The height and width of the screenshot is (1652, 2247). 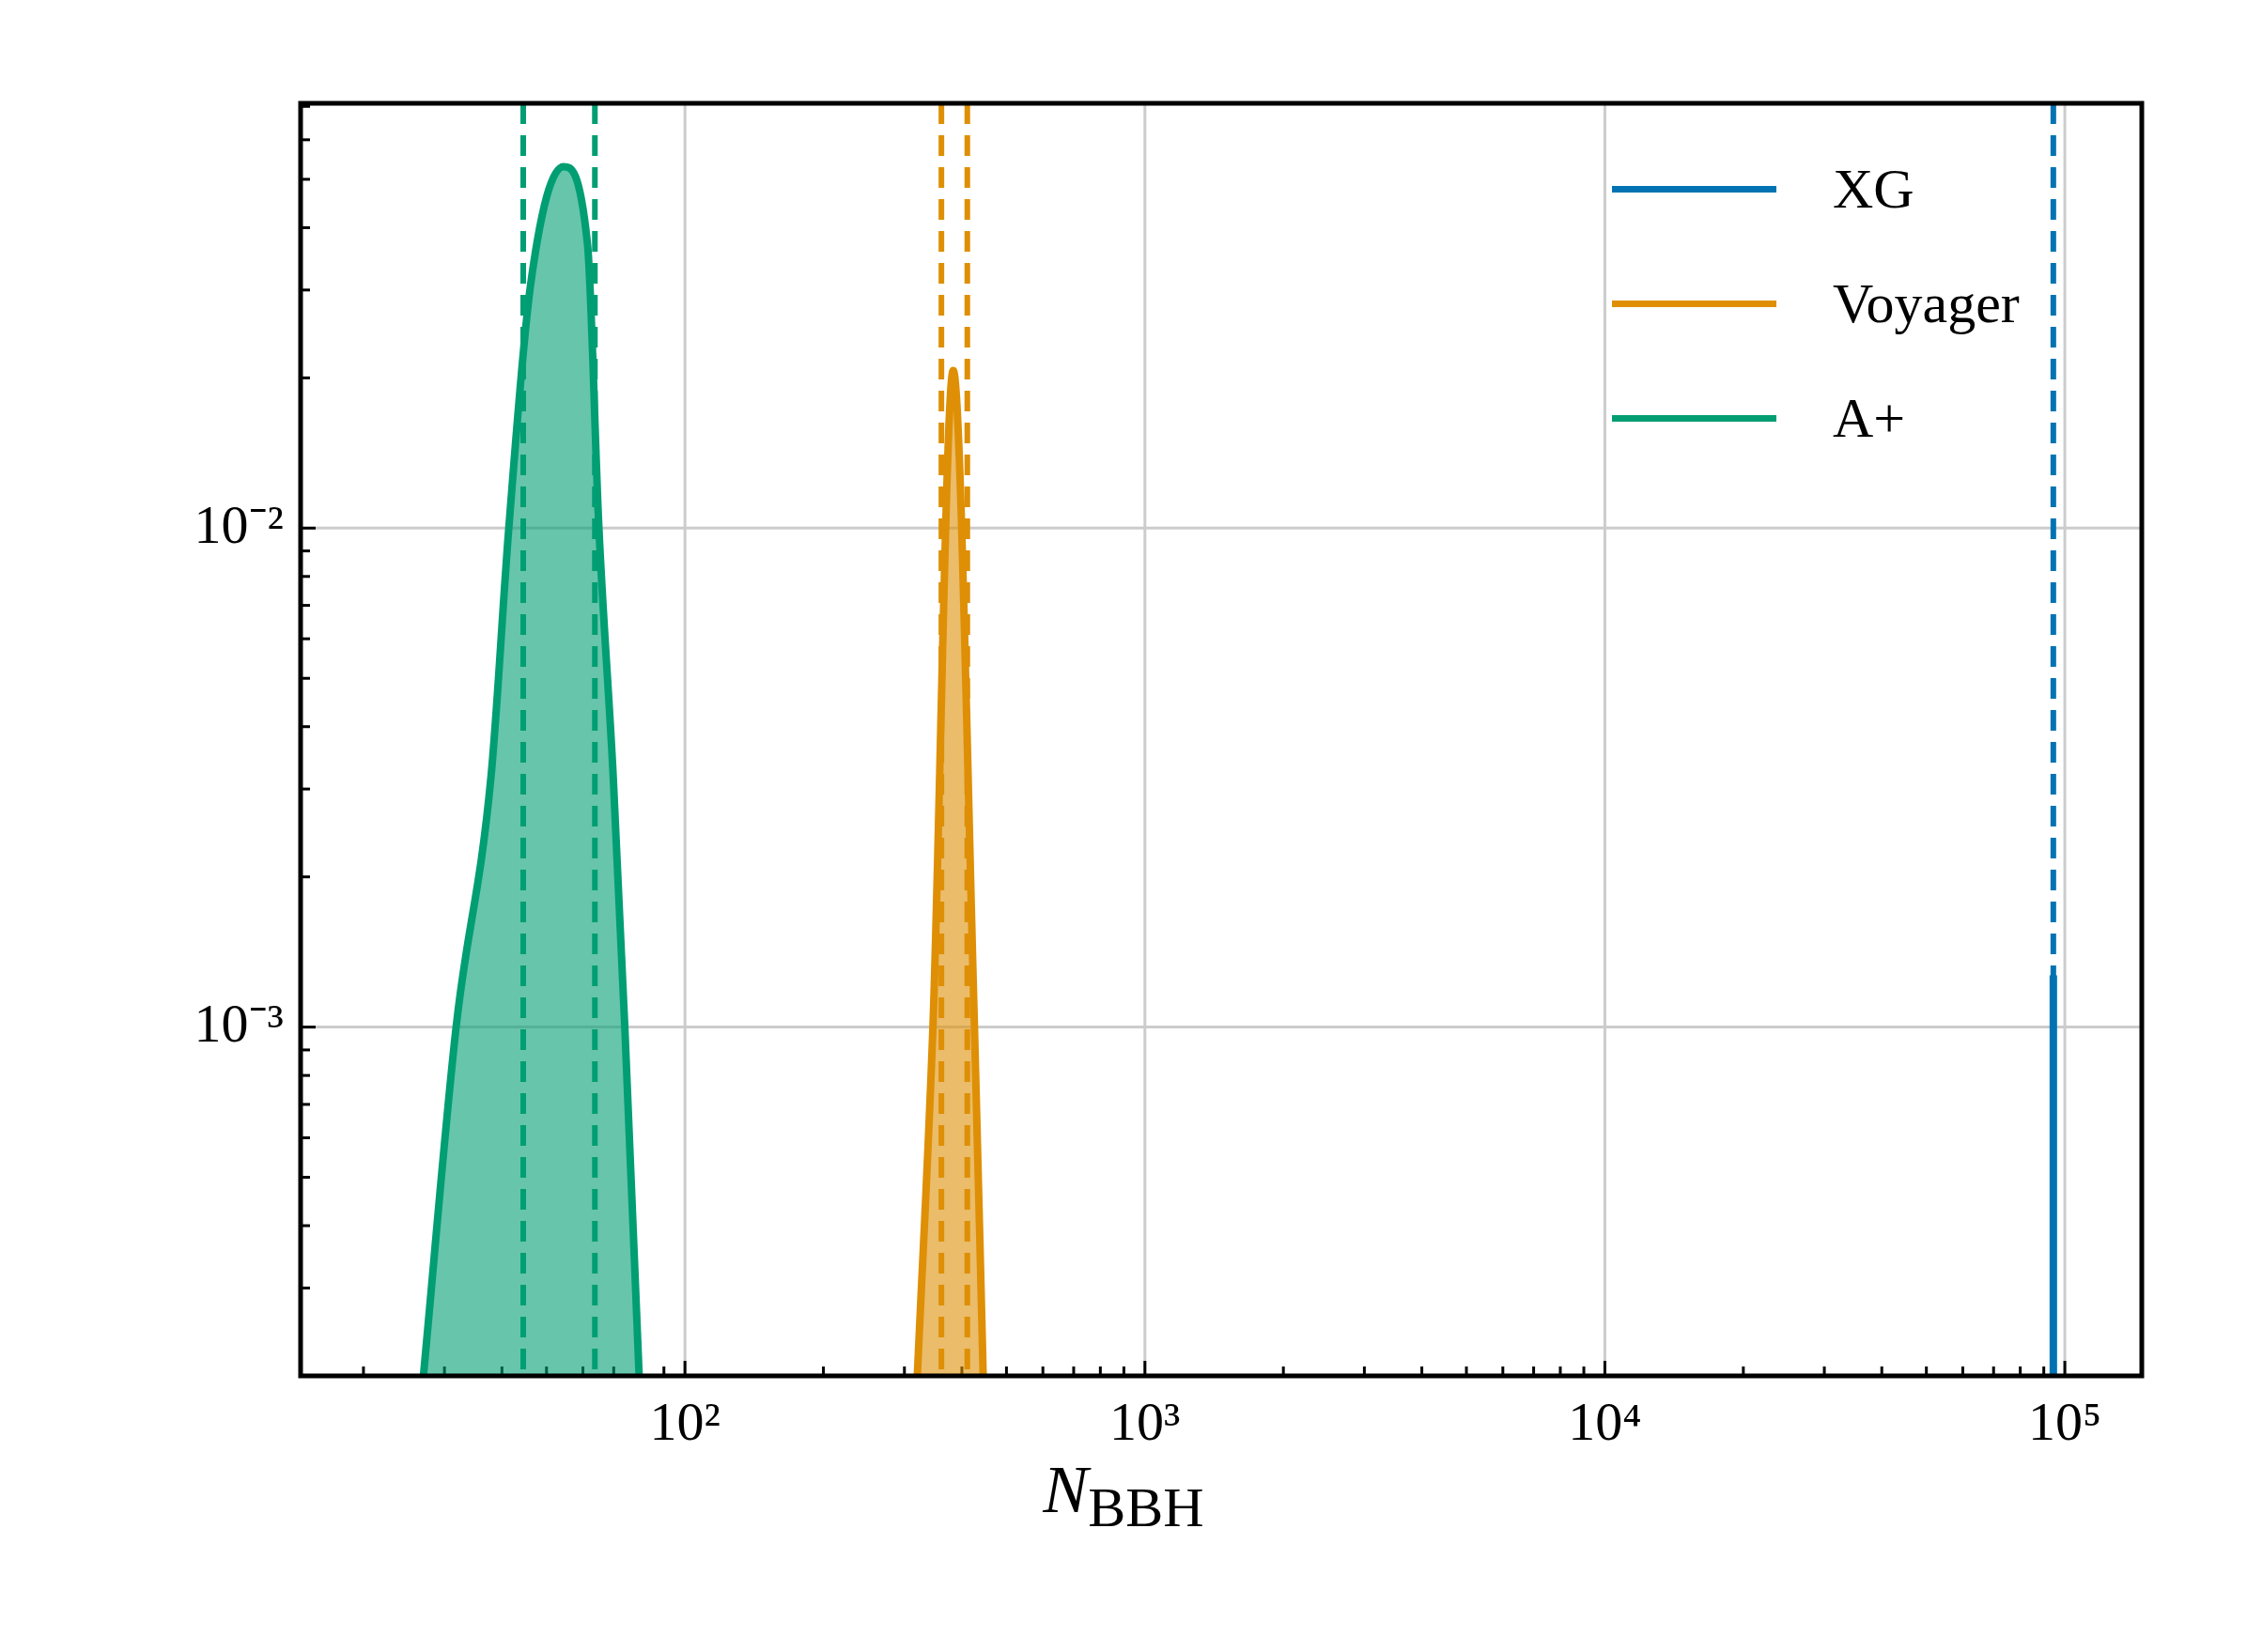 What do you see at coordinates (1605, 1422) in the screenshot?
I see `x-tick-label: 10⁴` at bounding box center [1605, 1422].